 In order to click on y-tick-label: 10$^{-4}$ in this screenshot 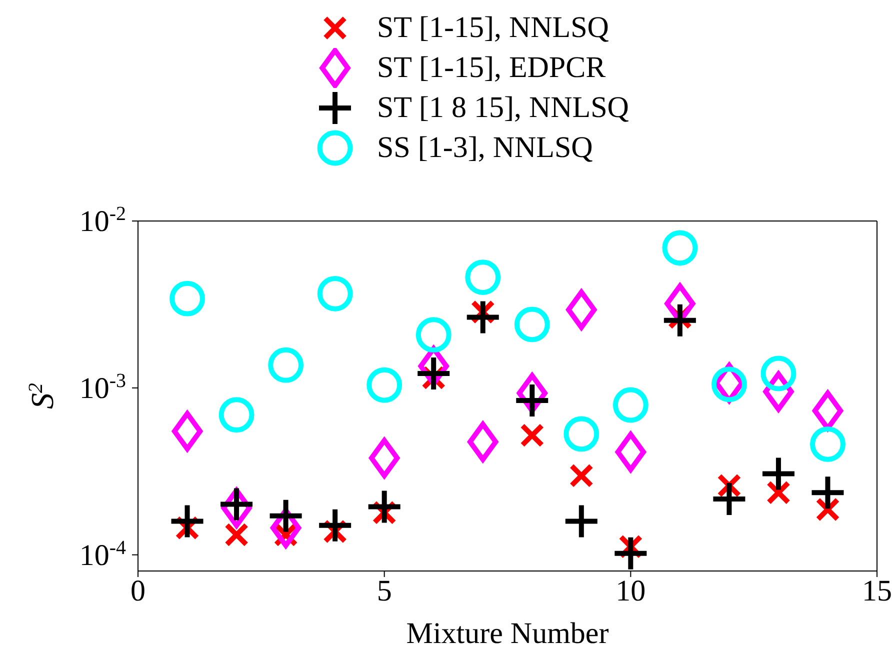, I will do `click(102, 554)`.